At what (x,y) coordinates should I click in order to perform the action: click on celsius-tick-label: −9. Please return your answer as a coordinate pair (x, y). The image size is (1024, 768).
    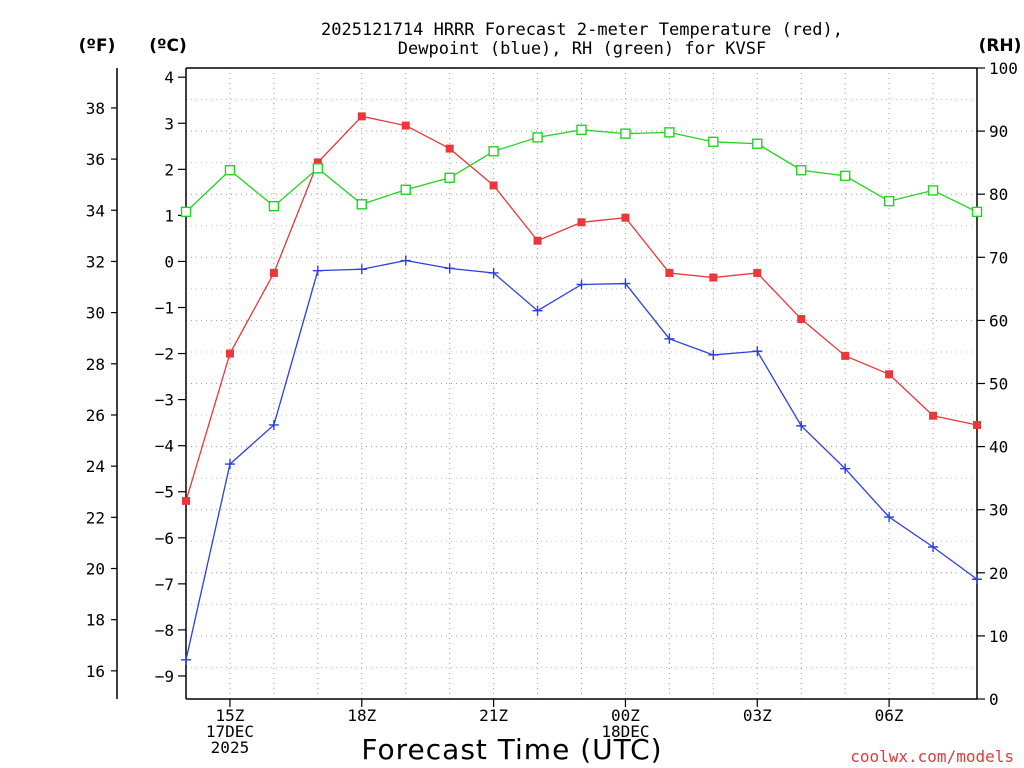
    Looking at the image, I should click on (164, 676).